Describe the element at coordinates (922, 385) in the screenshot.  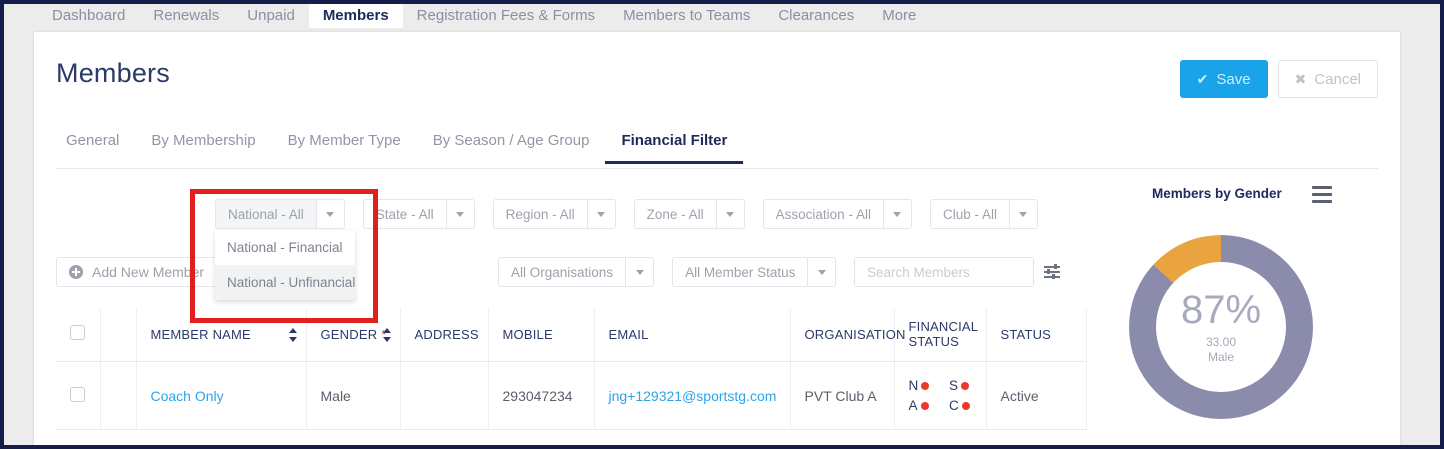
I see `financial-status-n: N` at that location.